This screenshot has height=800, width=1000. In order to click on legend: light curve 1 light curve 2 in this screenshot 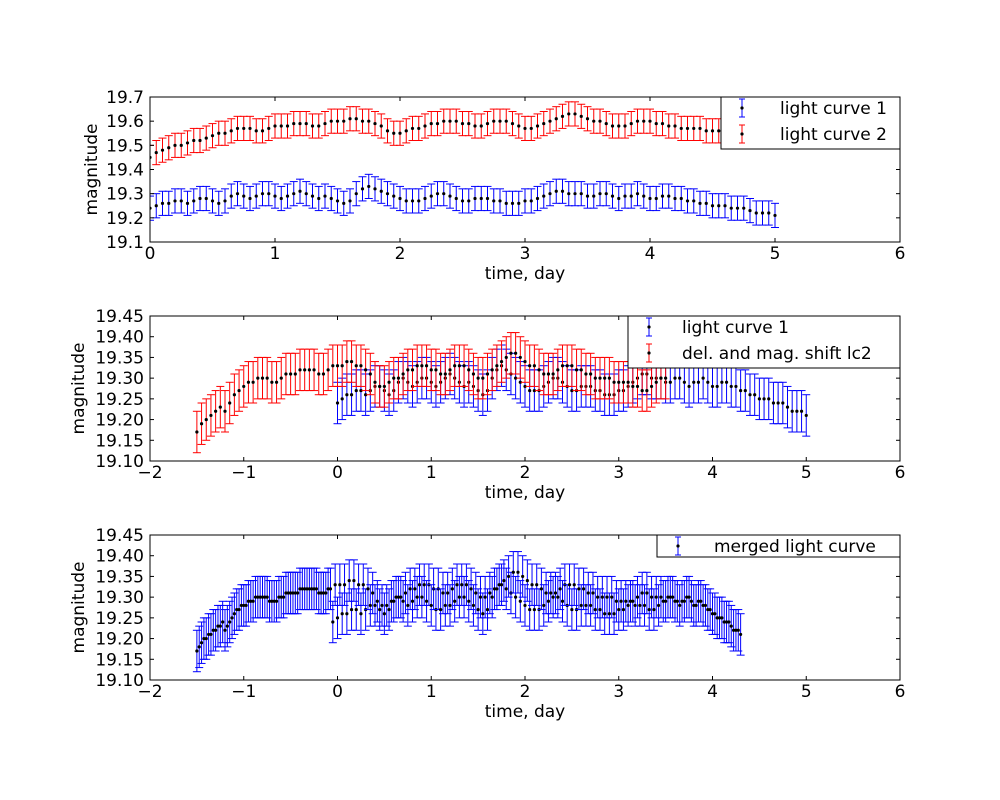, I will do `click(810, 123)`.